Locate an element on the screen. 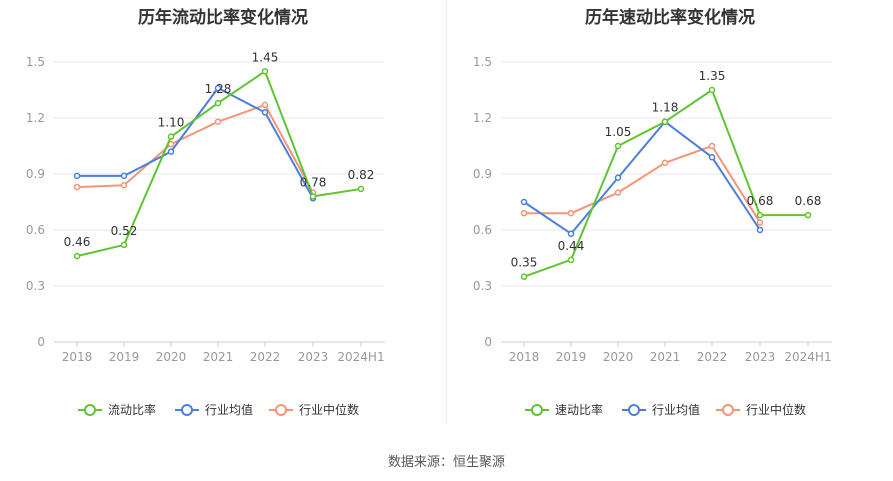  panel-divider is located at coordinates (446, 212).